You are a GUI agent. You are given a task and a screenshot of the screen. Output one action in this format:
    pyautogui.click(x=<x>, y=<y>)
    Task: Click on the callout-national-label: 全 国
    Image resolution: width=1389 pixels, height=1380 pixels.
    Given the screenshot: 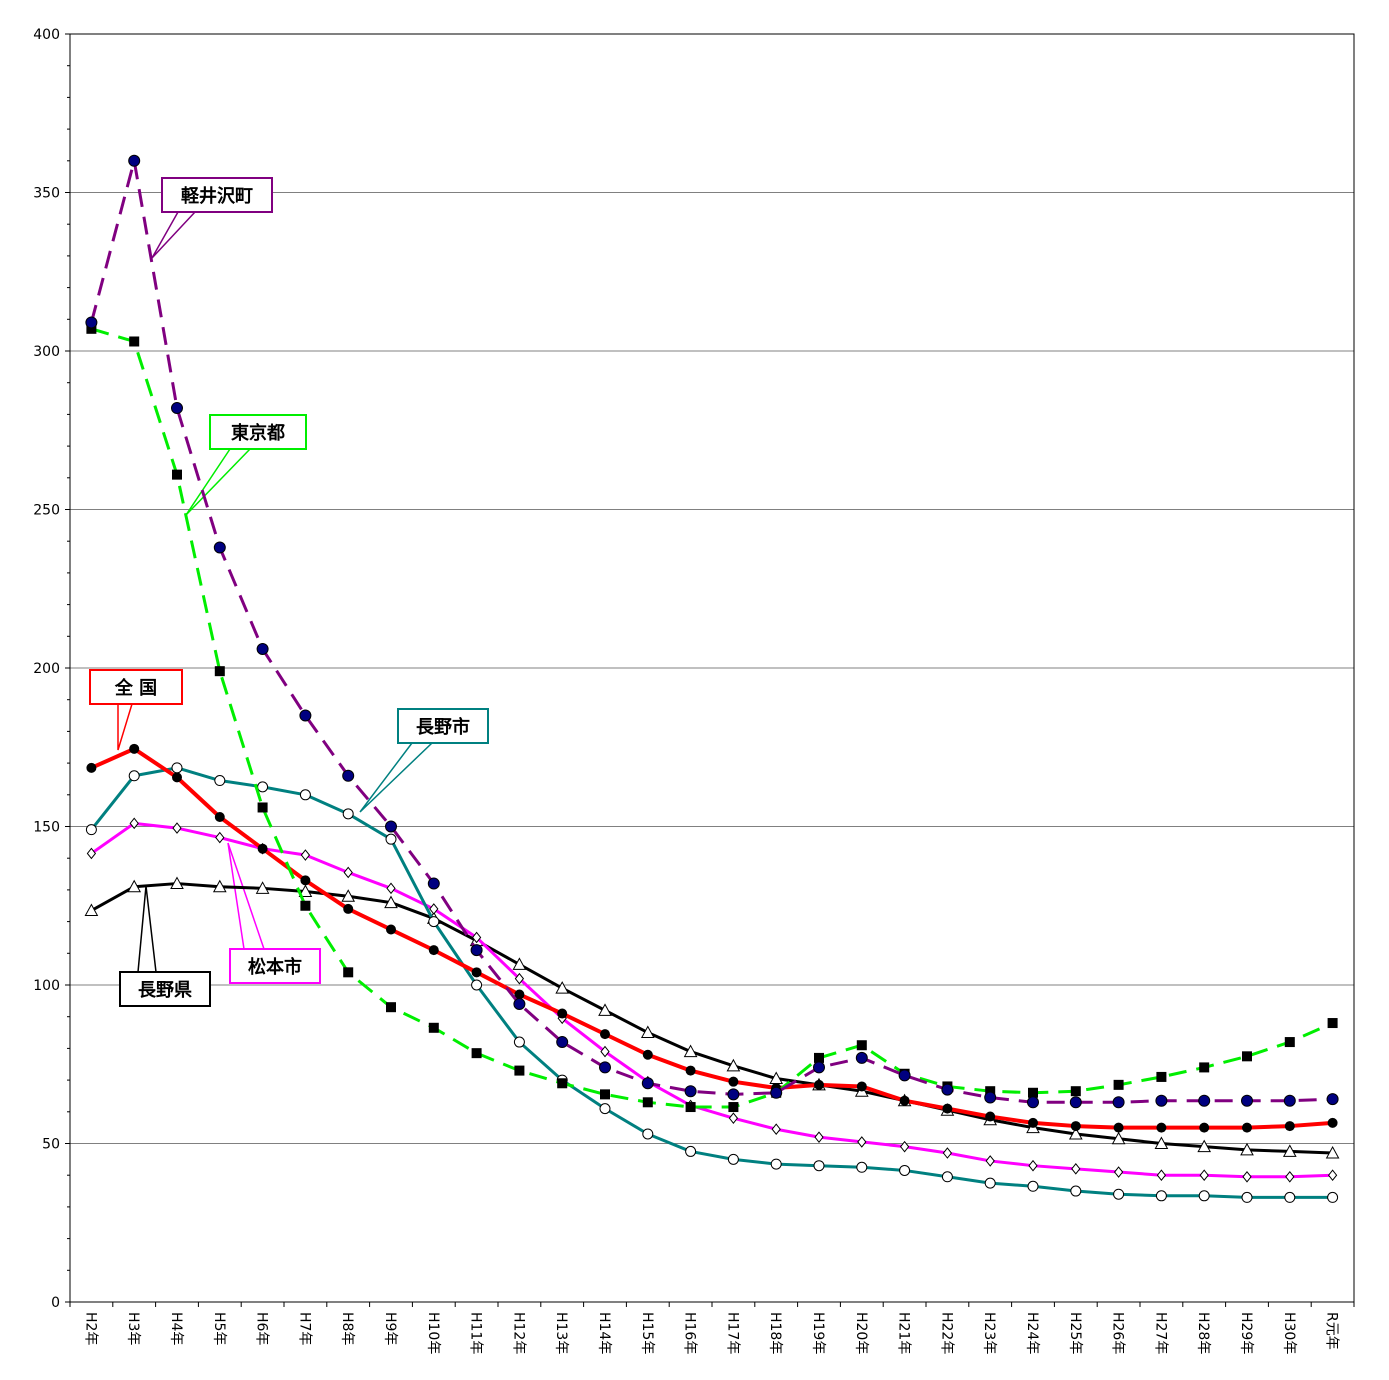 What is the action you would take?
    pyautogui.click(x=135, y=688)
    